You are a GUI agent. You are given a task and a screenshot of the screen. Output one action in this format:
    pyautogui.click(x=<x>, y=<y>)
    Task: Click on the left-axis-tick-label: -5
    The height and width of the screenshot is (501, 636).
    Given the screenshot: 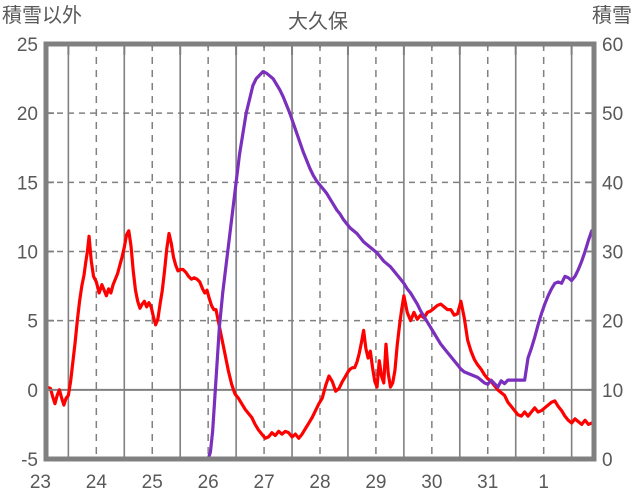 What is the action you would take?
    pyautogui.click(x=29, y=460)
    